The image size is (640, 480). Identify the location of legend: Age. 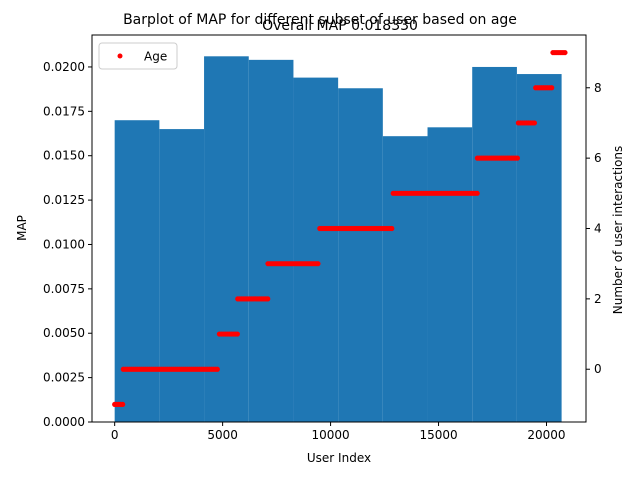
(138, 56).